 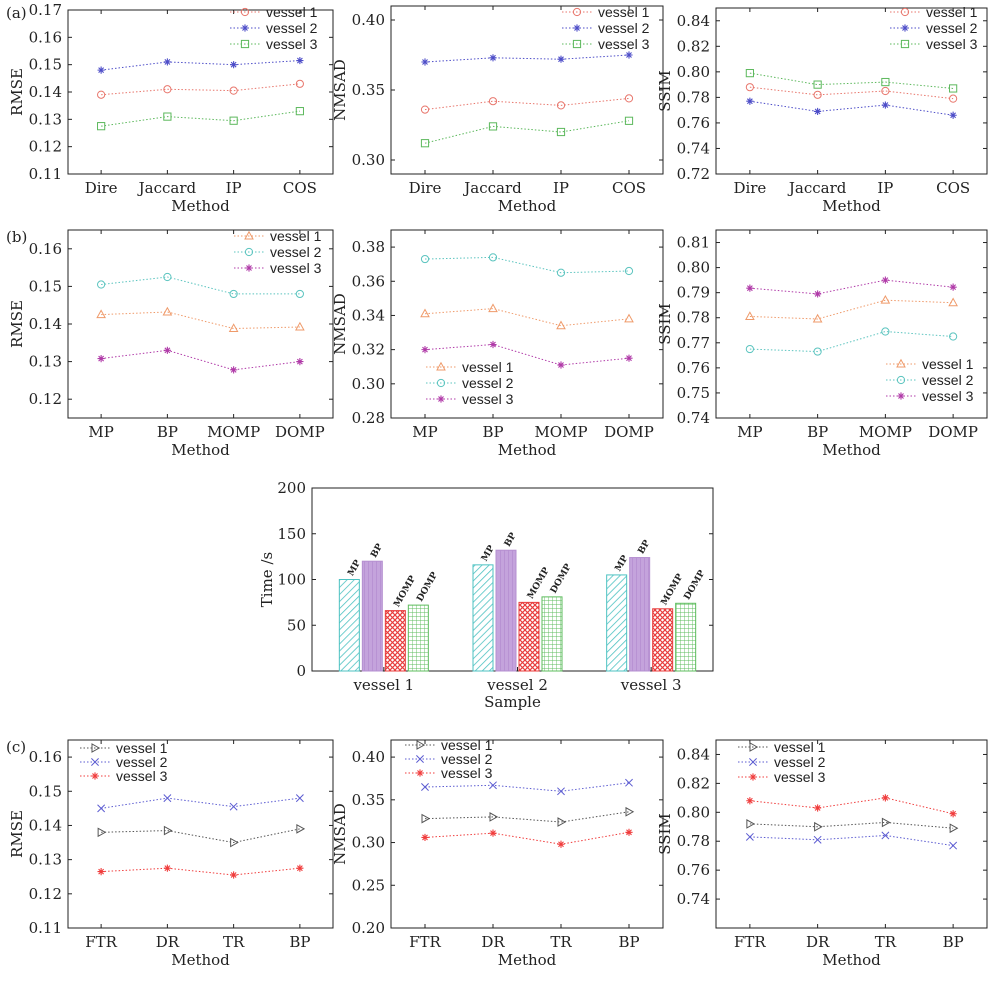 I want to click on data-point-b-rmse-s2-shape, so click(x=233, y=294).